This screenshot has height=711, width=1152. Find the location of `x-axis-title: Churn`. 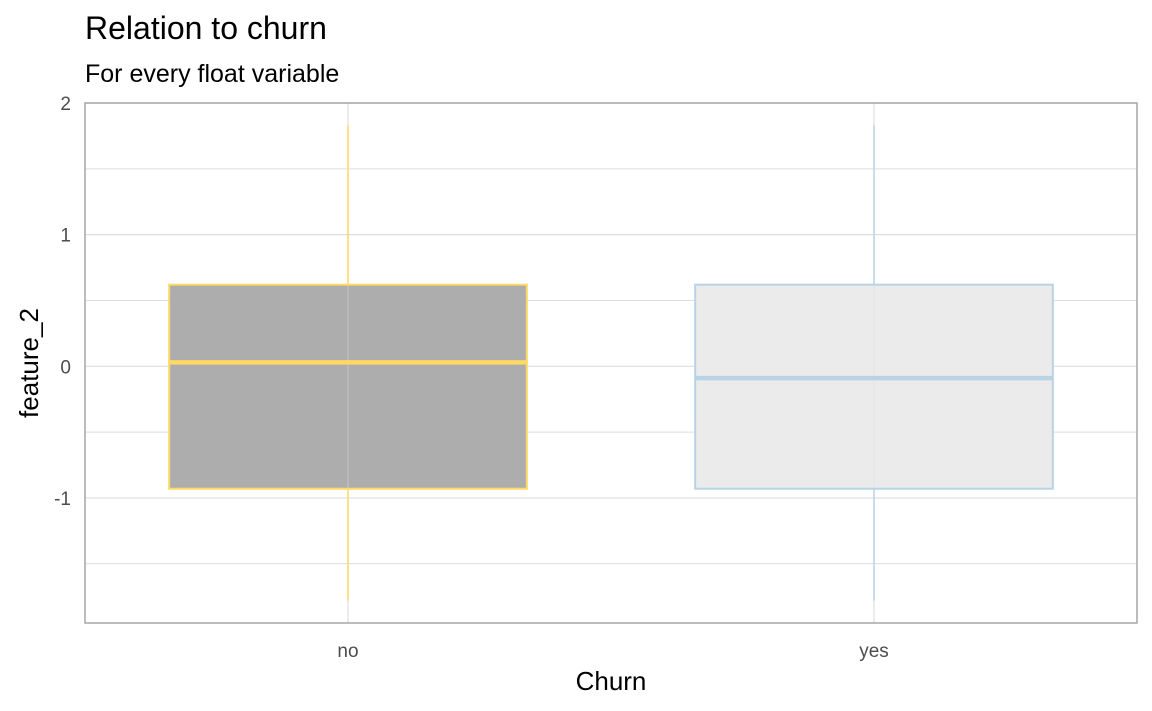

x-axis-title: Churn is located at coordinates (611, 681).